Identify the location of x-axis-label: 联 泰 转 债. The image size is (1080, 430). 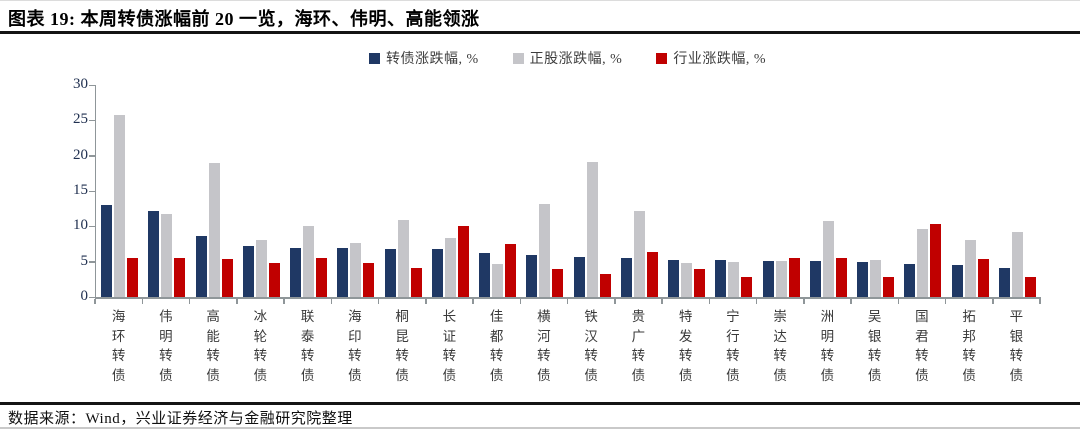
(307, 346).